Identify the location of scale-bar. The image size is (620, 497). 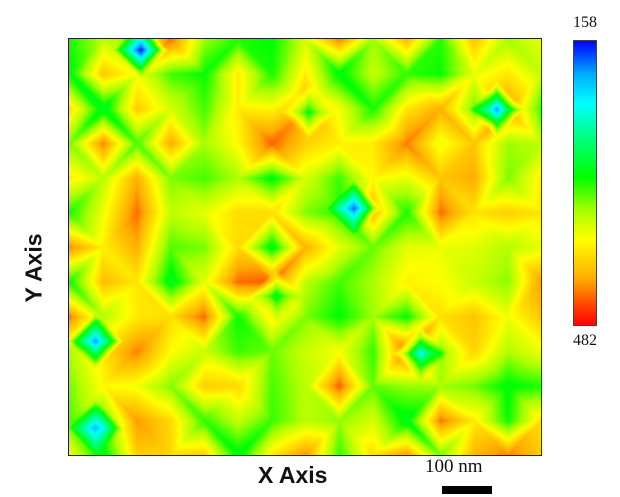
(467, 490).